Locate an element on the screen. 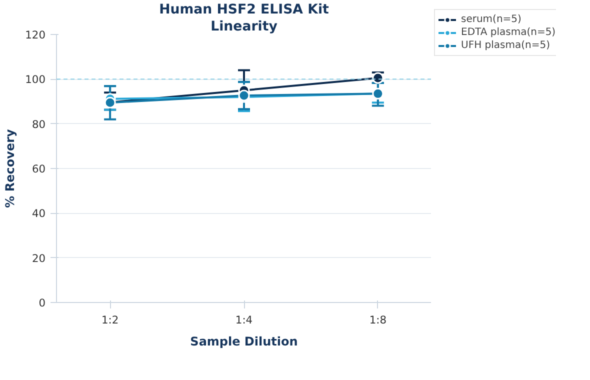 This screenshot has width=590, height=380. y-axis-title: % Recovery is located at coordinates (10, 168).